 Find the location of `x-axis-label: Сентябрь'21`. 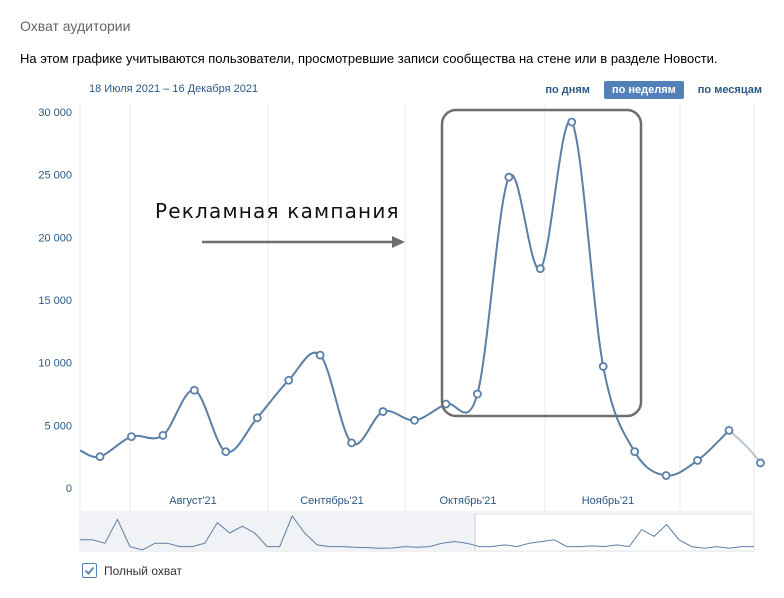

x-axis-label: Сентябрь'21 is located at coordinates (332, 501).